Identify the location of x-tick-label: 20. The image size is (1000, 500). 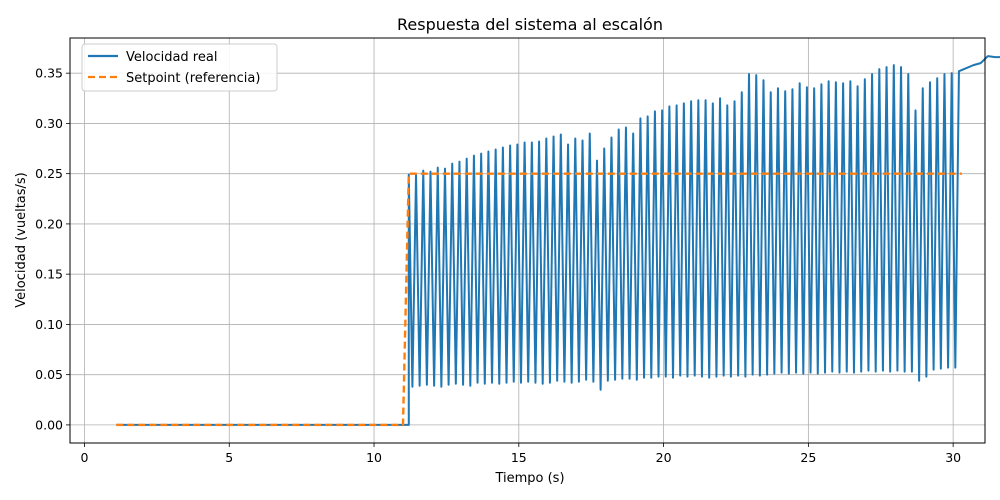
(664, 457).